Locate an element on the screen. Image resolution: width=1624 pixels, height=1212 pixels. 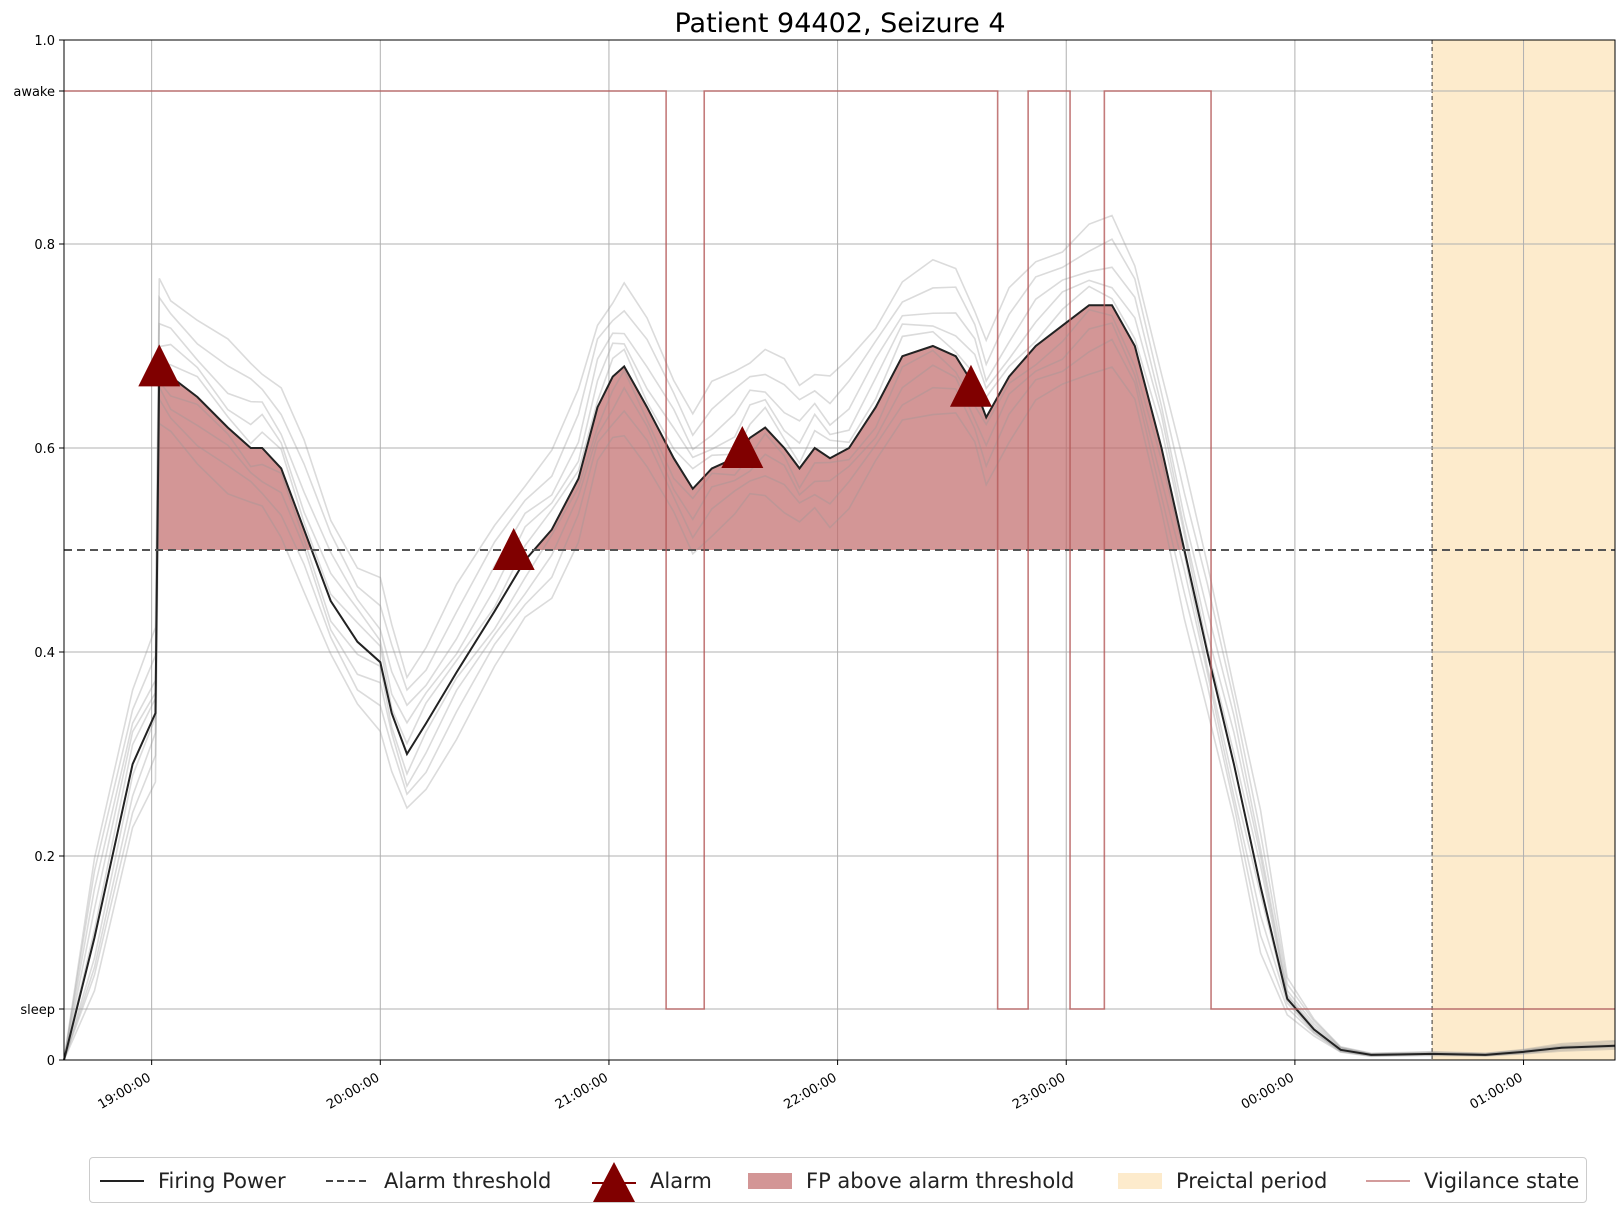
y-tick-label: 1.0 is located at coordinates (44, 41).